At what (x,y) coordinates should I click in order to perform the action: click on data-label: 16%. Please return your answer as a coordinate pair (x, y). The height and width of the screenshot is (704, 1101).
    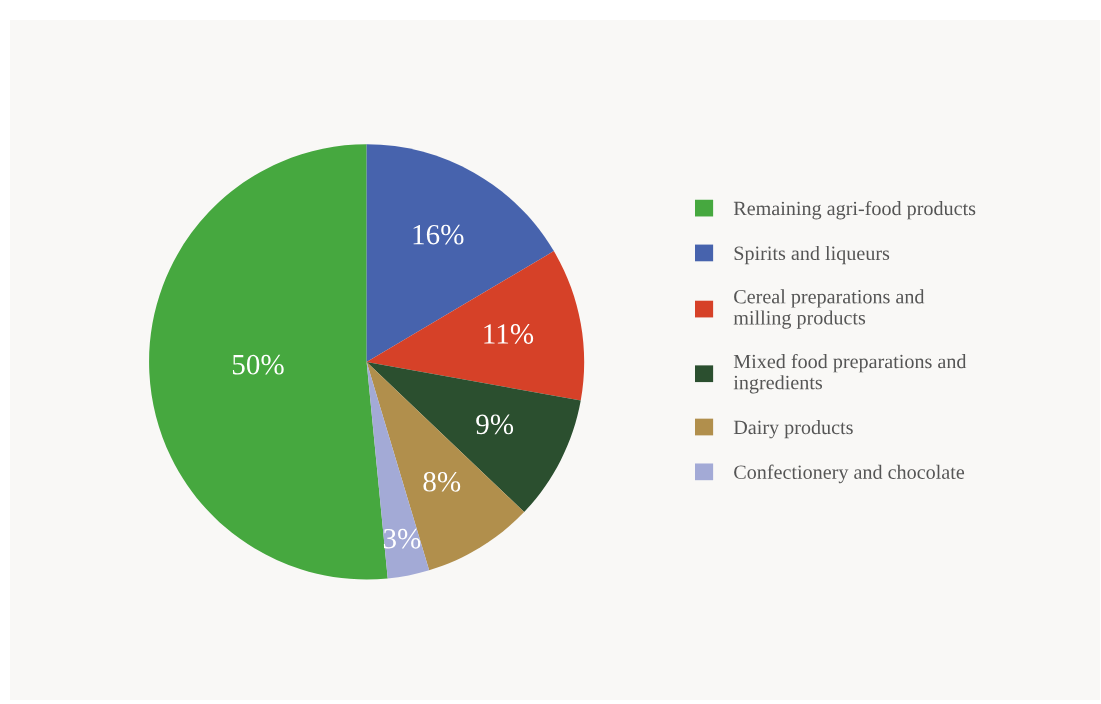
    Looking at the image, I should click on (438, 234).